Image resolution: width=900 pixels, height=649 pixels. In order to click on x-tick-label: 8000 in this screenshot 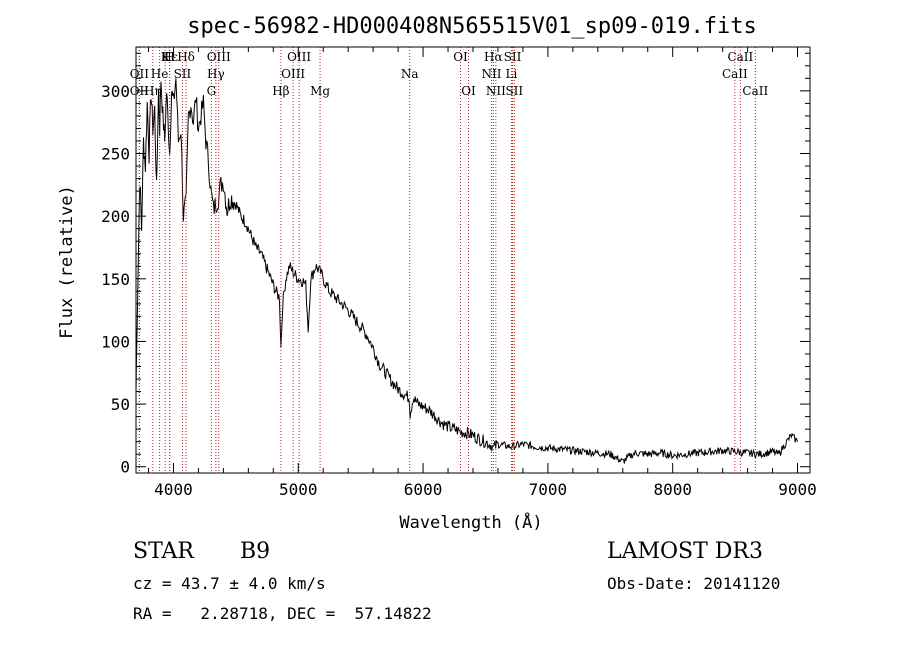, I will do `click(672, 489)`.